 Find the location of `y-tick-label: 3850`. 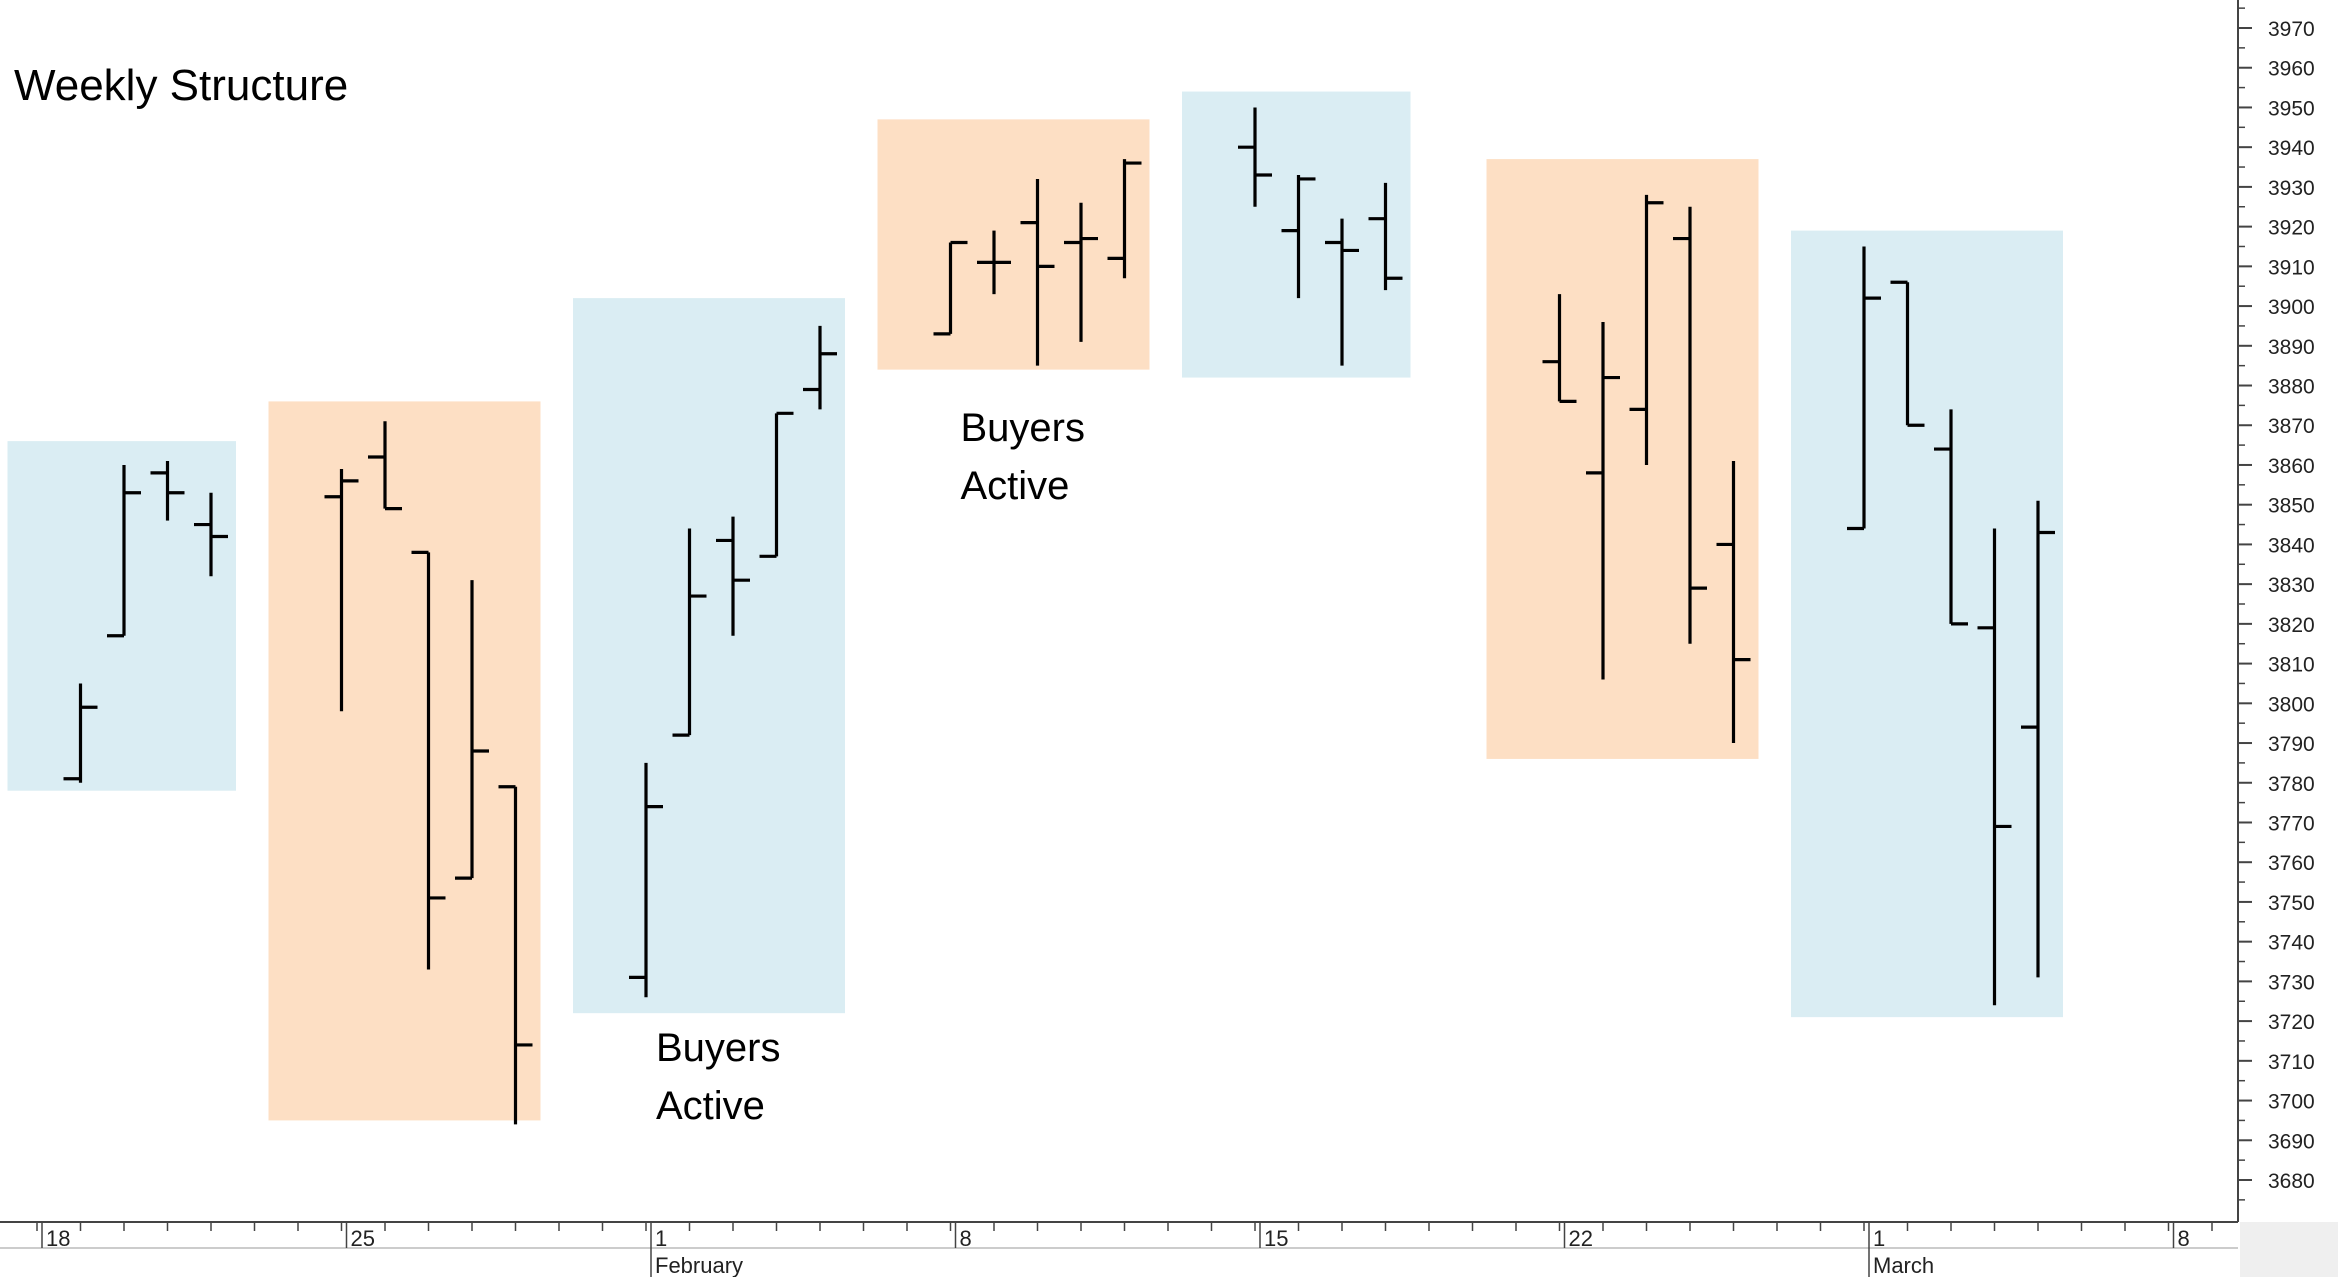

y-tick-label: 3850 is located at coordinates (2291, 506).